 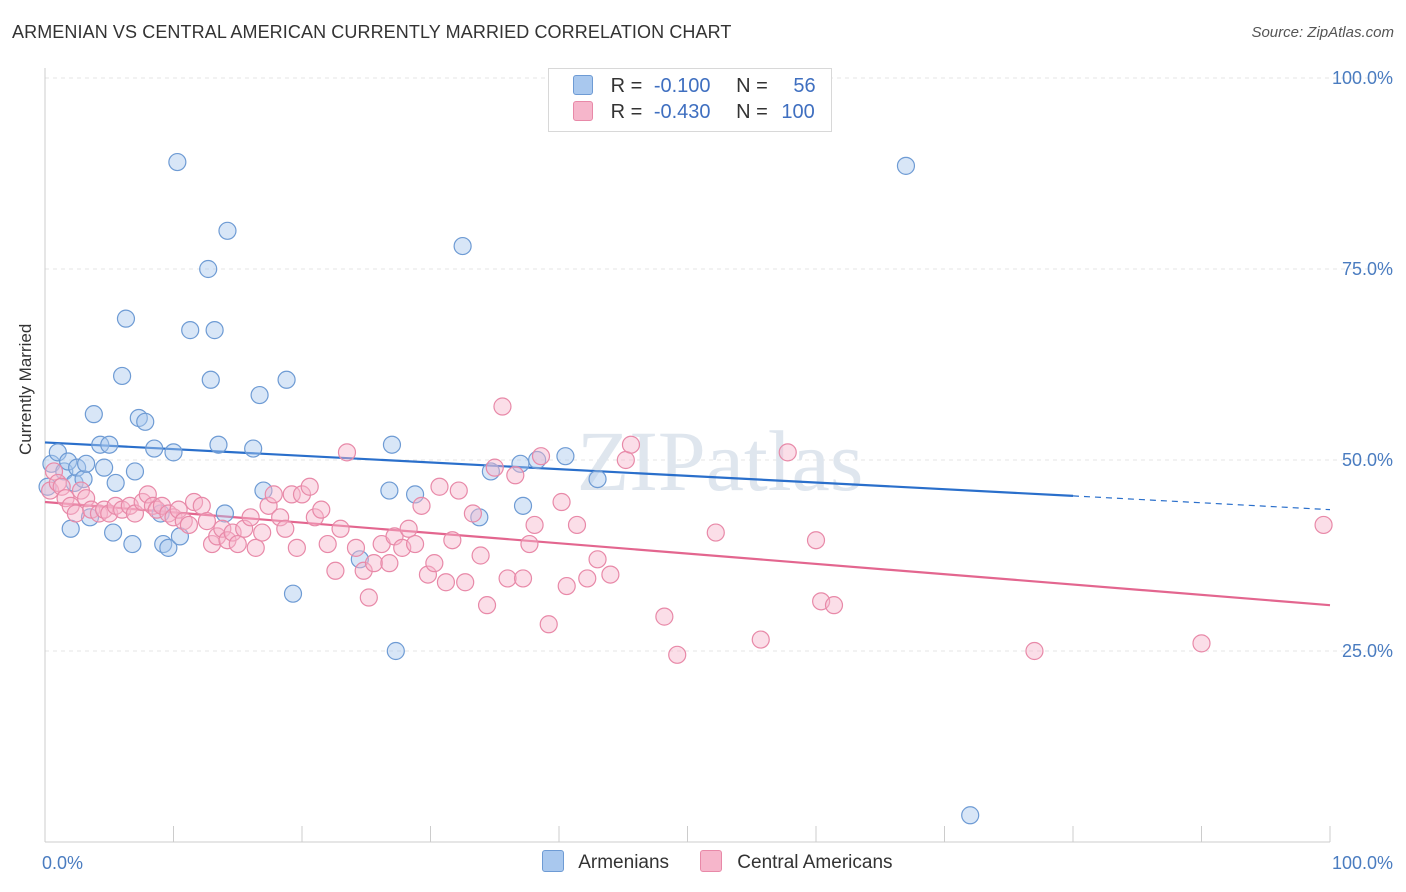 I want to click on series-legend-central-americans: Central Americans, so click(x=796, y=862).